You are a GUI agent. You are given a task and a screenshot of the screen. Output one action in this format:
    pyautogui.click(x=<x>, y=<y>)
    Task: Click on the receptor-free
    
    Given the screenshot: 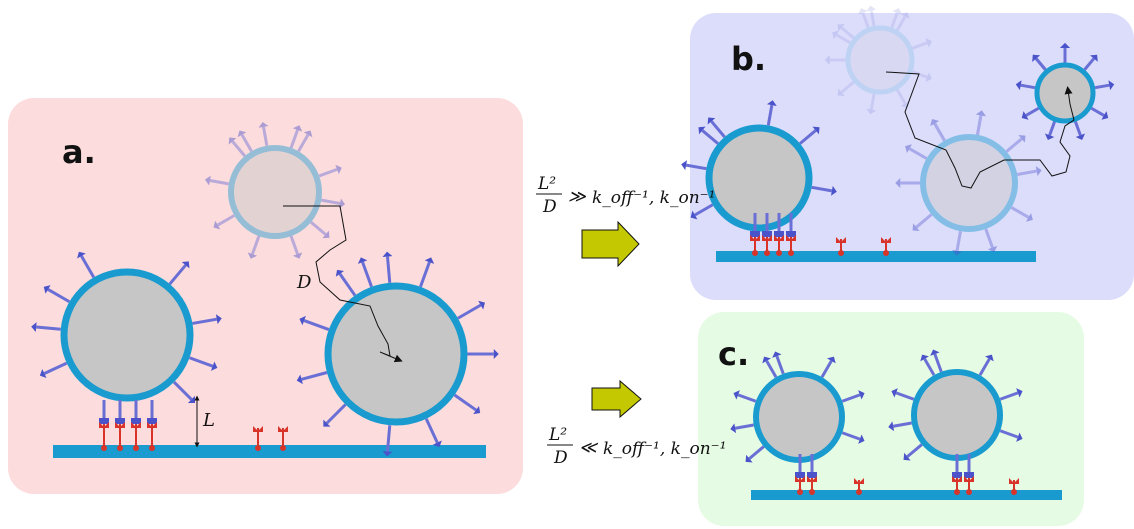 What is the action you would take?
    pyautogui.click(x=841, y=246)
    